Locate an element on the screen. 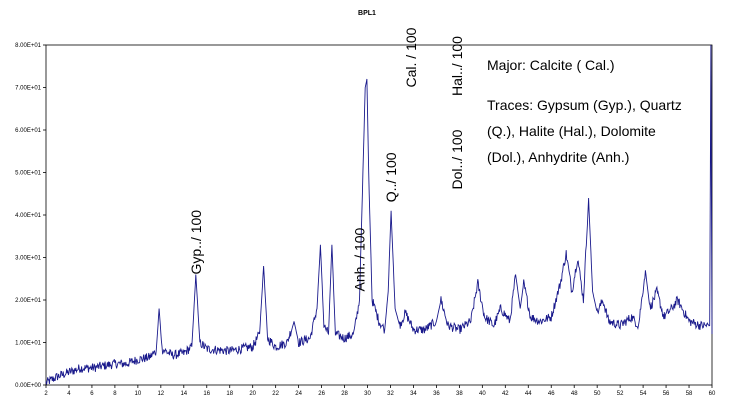  x-tick-label: 40 is located at coordinates (482, 394).